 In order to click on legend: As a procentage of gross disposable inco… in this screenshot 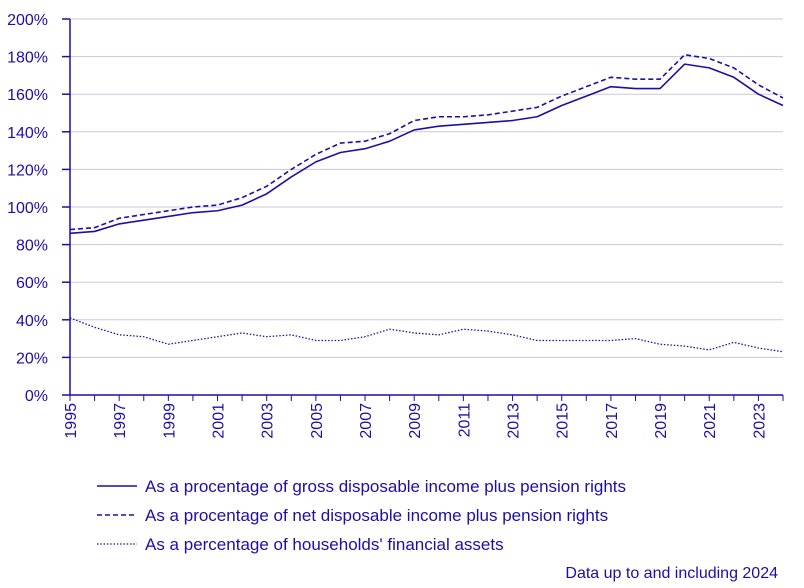, I will do `click(361, 515)`.